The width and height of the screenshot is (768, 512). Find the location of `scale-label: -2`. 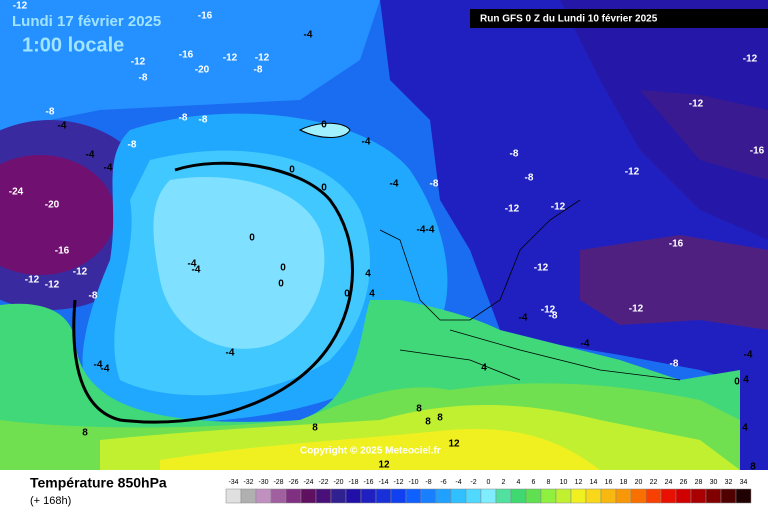

scale-label: -2 is located at coordinates (473, 482).